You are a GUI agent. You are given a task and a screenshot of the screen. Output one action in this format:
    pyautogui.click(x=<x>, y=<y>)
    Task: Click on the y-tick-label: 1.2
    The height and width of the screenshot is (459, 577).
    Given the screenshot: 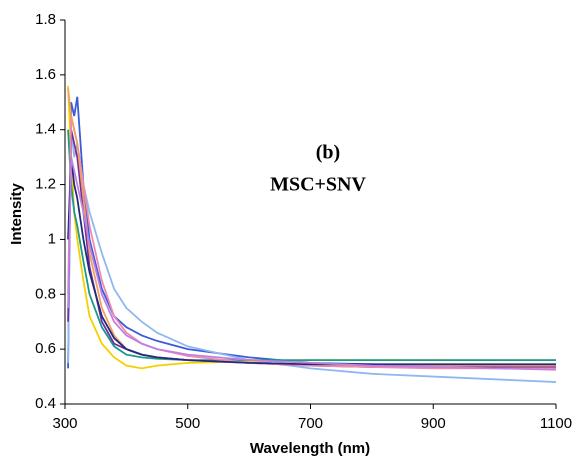 What is the action you would take?
    pyautogui.click(x=45, y=184)
    